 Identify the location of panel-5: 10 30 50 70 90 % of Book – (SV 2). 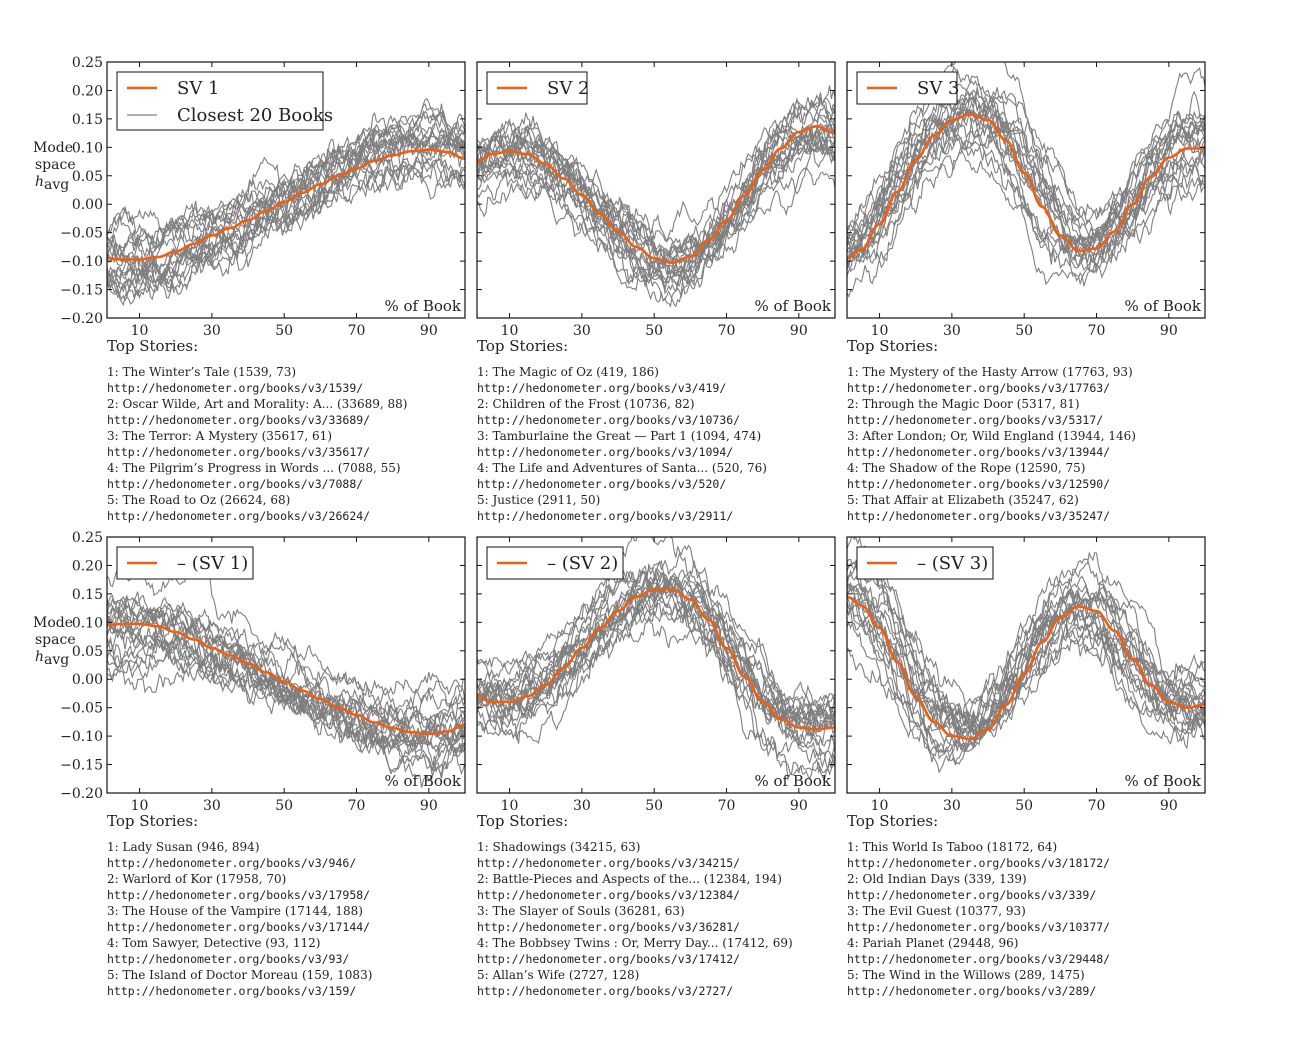
(656, 675).